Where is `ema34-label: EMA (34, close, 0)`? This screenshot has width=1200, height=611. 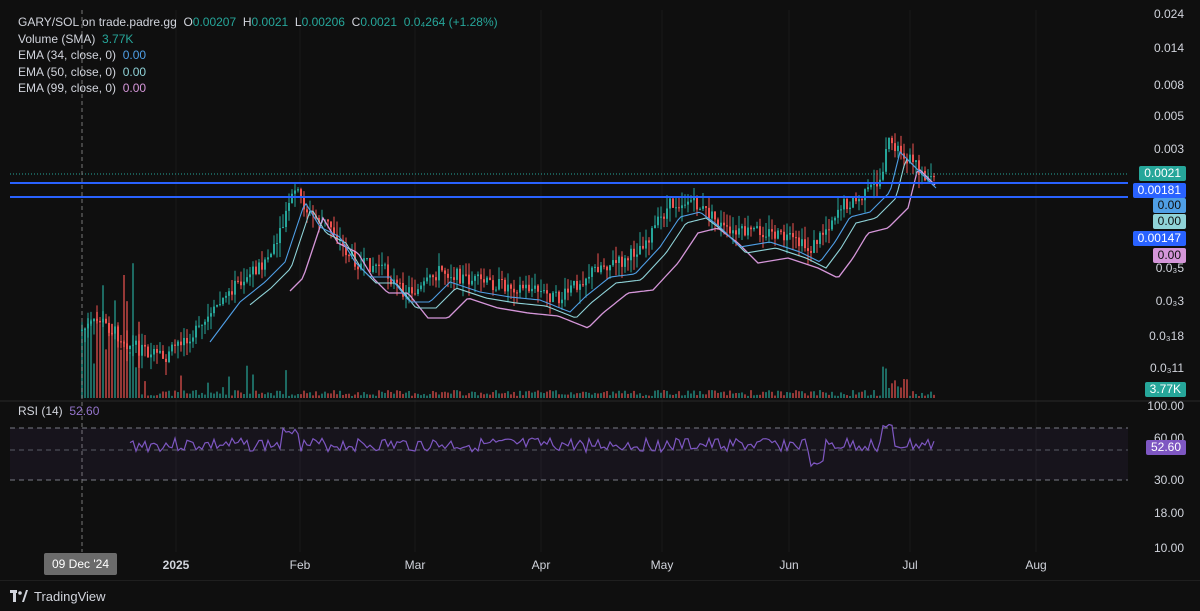 ema34-label: EMA (34, close, 0) is located at coordinates (67, 55).